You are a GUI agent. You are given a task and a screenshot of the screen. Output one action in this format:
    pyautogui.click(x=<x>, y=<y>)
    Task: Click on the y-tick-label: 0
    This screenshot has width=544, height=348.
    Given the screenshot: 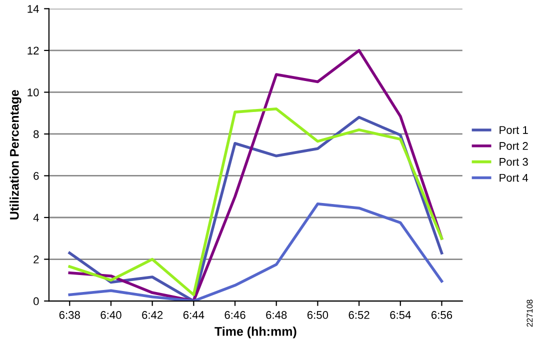 What is the action you would take?
    pyautogui.click(x=36, y=301)
    